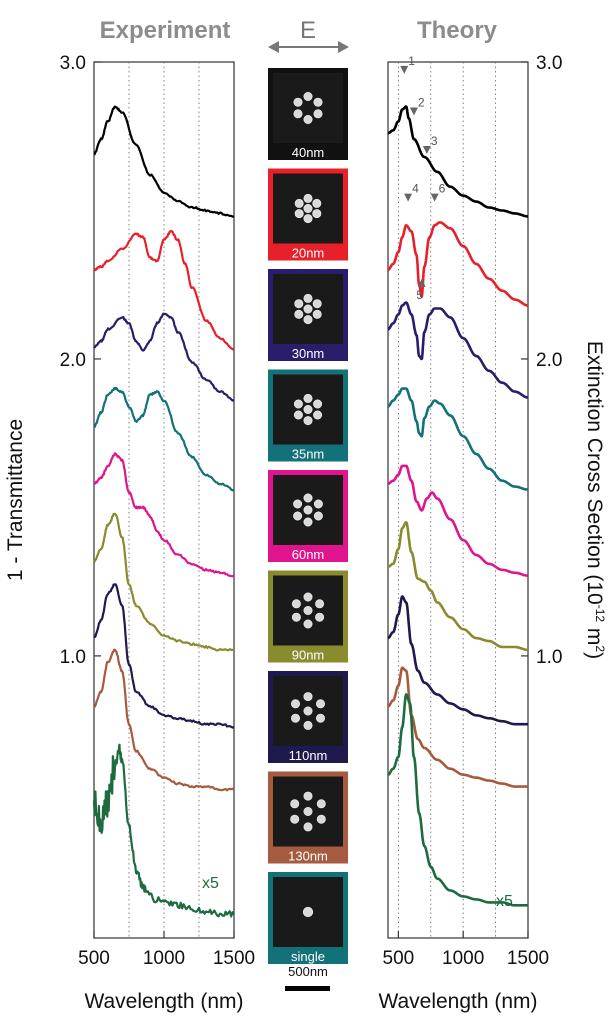  Describe the element at coordinates (549, 657) in the screenshot. I see `theory-ytick-label-0: 1.0` at that location.